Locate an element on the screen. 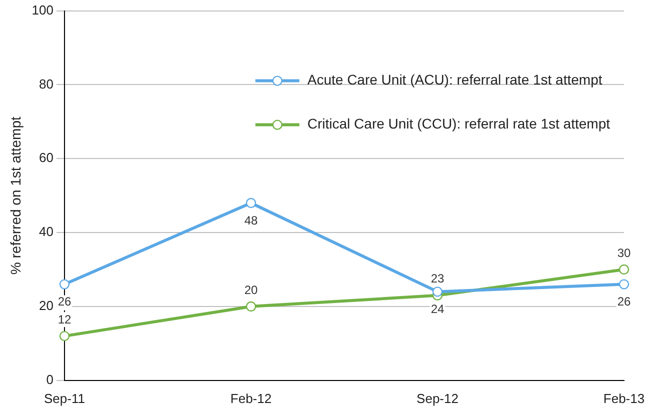  x-tick-label: Feb-13 is located at coordinates (624, 398).